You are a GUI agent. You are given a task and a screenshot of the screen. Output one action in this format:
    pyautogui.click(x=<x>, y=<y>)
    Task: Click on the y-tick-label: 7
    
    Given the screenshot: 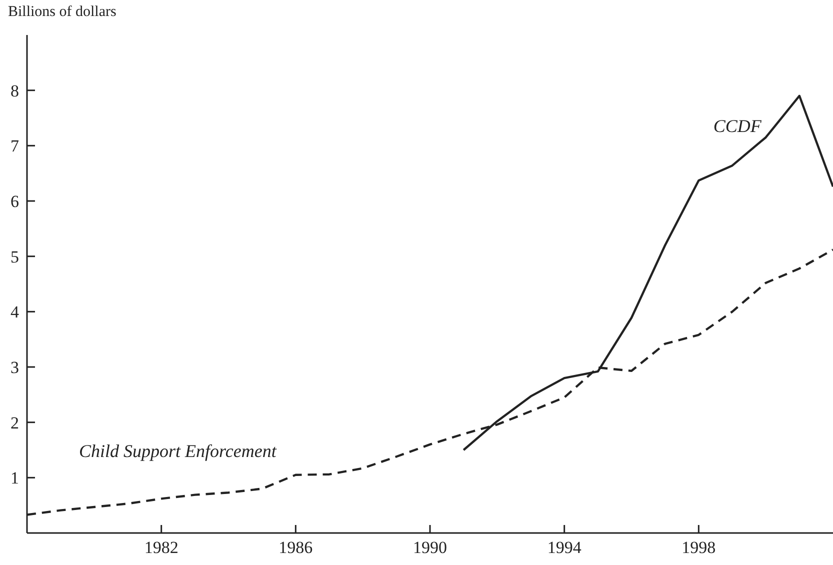 What is the action you would take?
    pyautogui.click(x=15, y=146)
    